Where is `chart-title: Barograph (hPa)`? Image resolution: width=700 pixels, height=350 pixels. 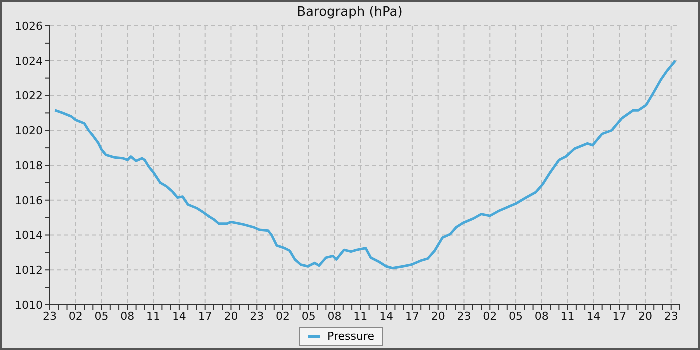
chart-title: Barograph (hPa) is located at coordinates (350, 12).